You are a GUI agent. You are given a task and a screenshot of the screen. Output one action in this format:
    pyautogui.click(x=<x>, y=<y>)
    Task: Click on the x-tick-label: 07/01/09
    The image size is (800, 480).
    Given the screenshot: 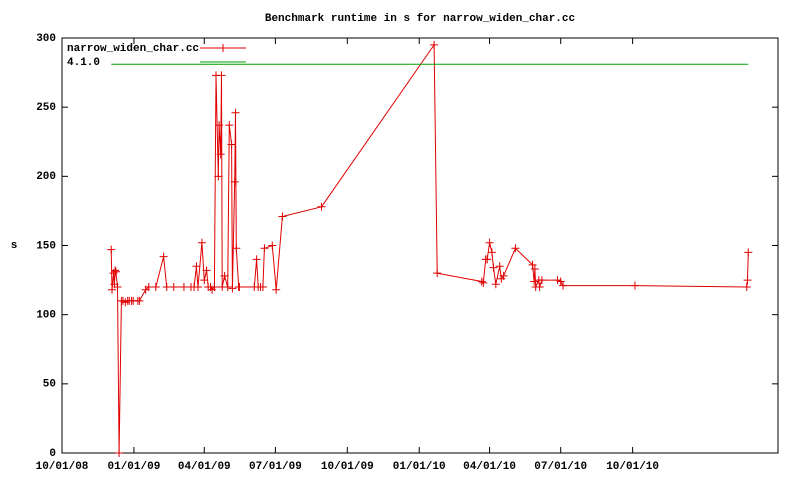 What is the action you would take?
    pyautogui.click(x=275, y=467)
    